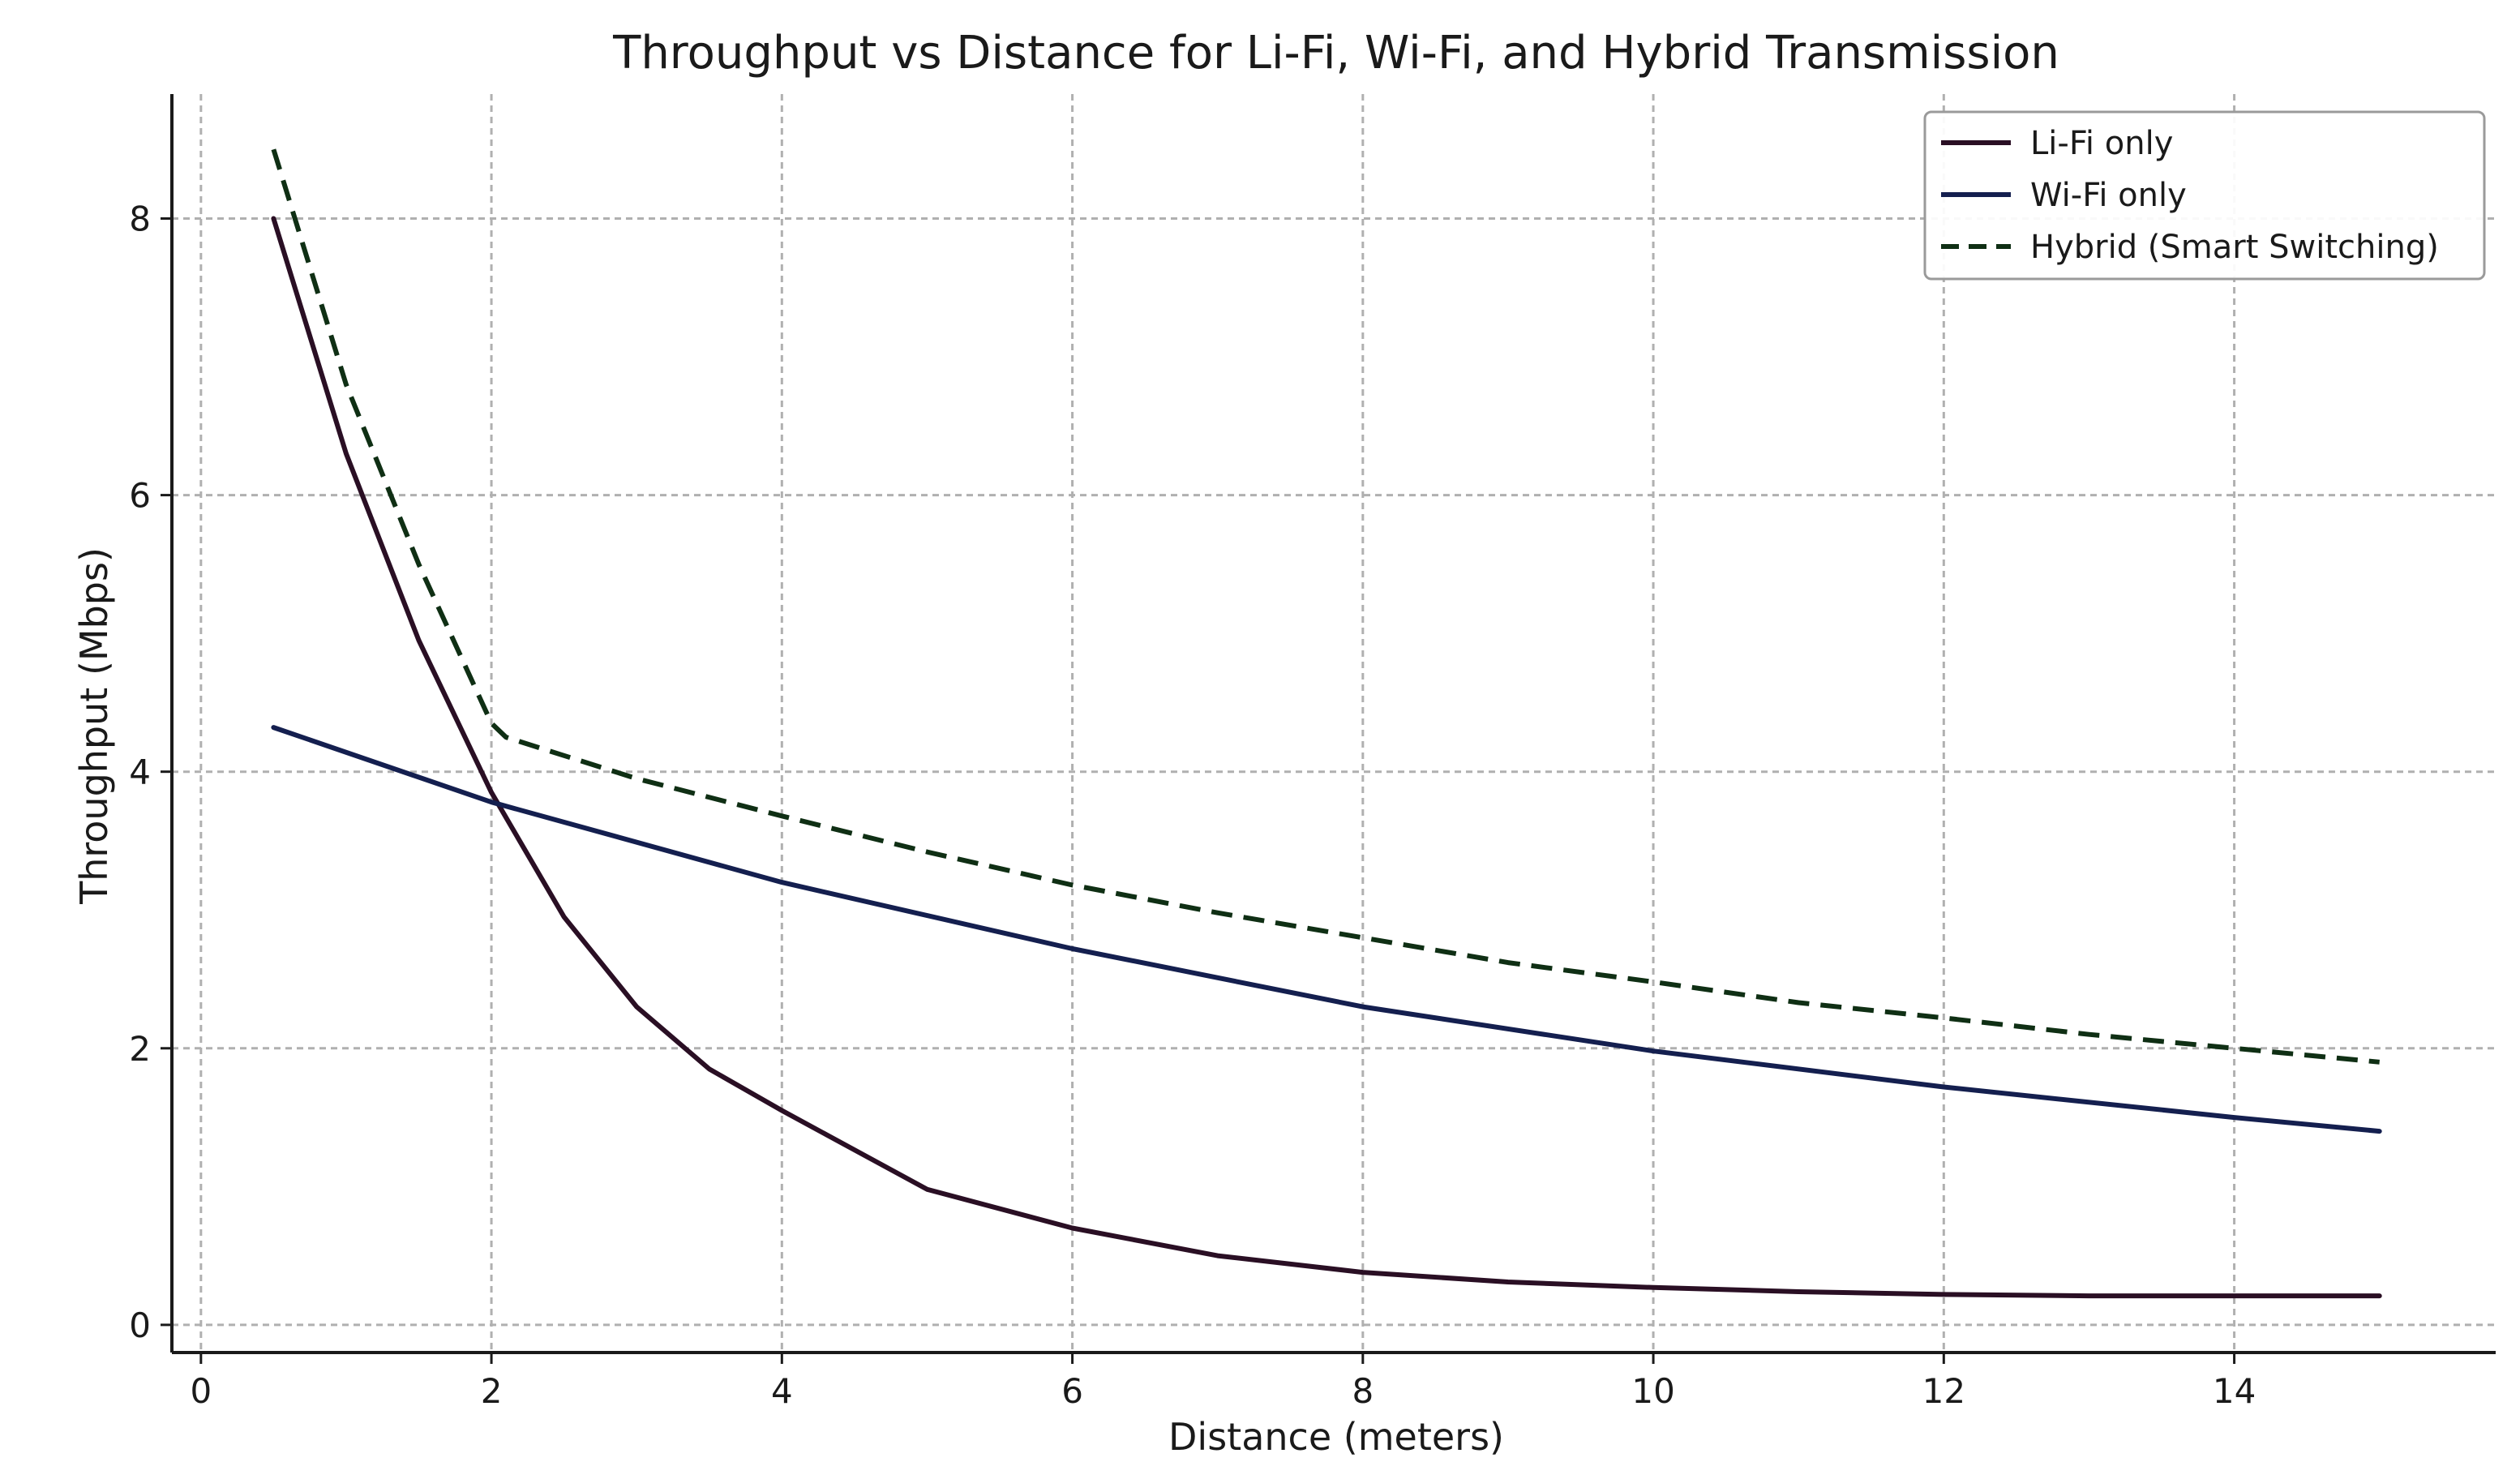  What do you see at coordinates (782, 1391) in the screenshot?
I see `x-tick-label-2: 4` at bounding box center [782, 1391].